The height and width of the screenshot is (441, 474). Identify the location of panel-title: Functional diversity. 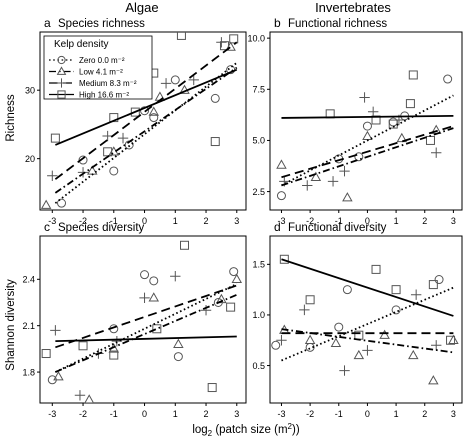
(337, 228).